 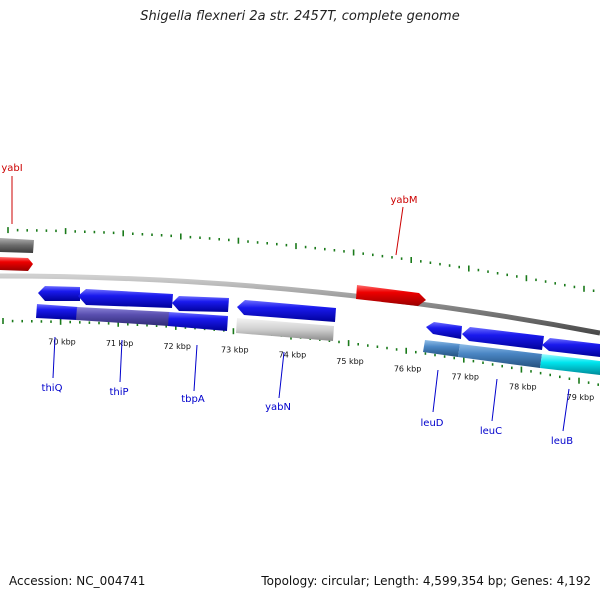 I want to click on gene-arrow-tbpA, so click(x=200, y=304).